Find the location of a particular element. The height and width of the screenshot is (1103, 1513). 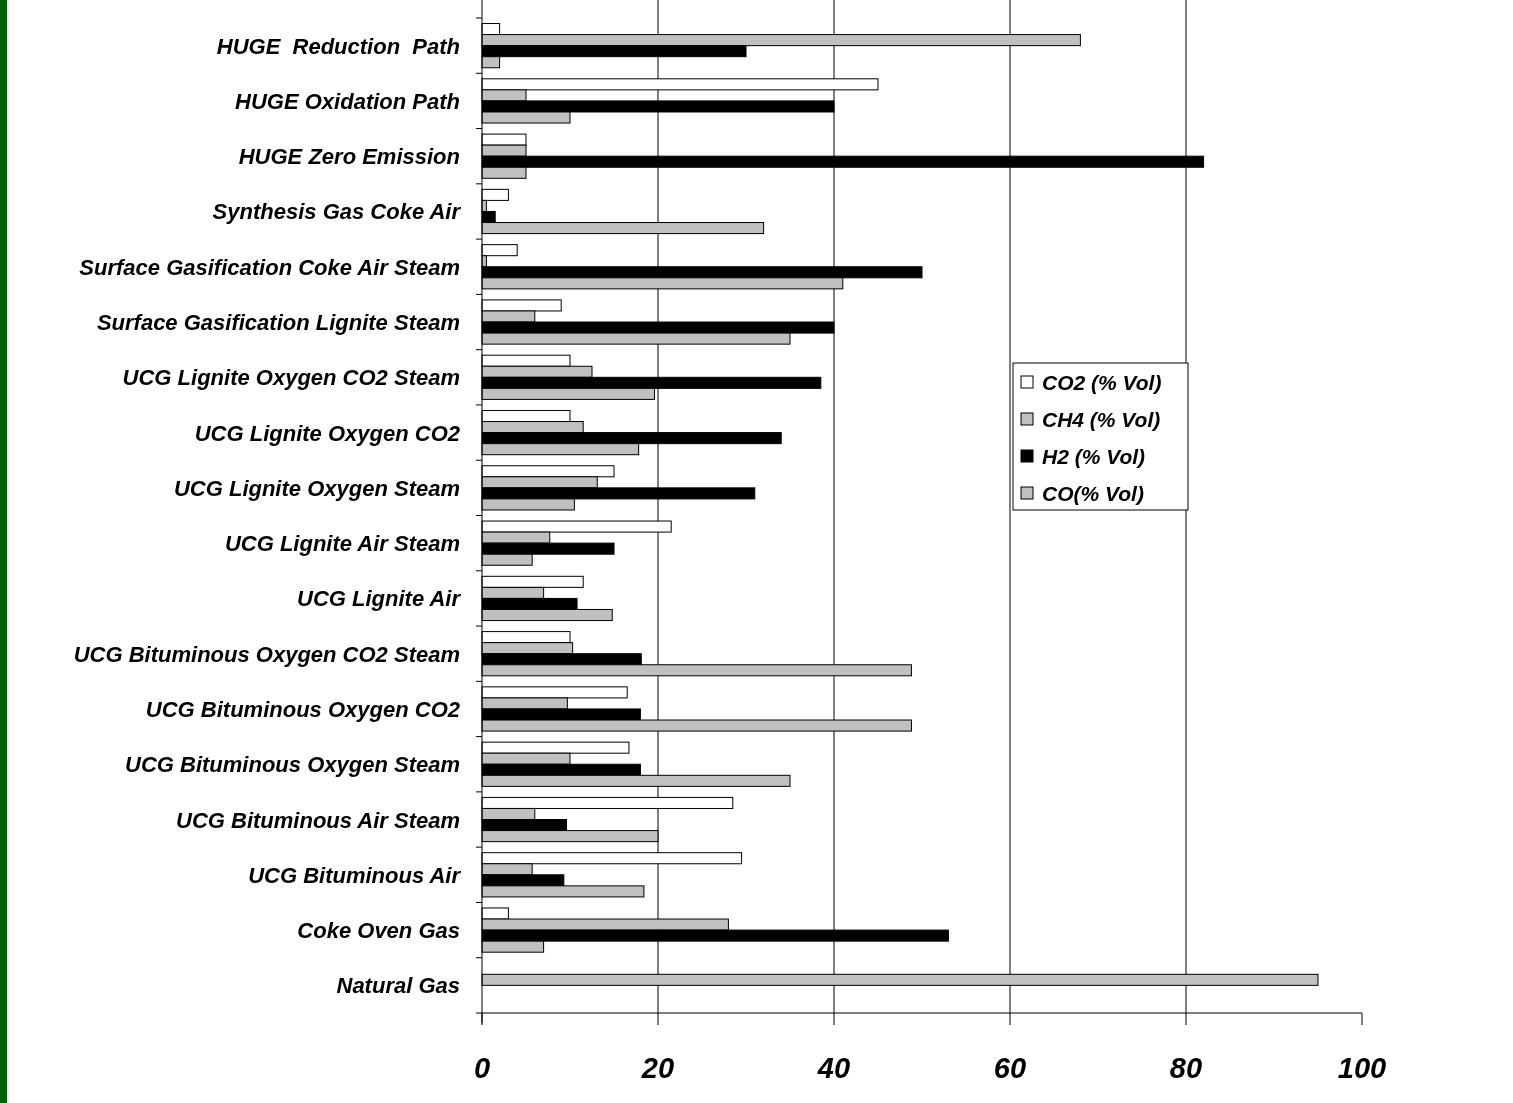

y-tick-label: UCG Lignite Air is located at coordinates (379, 599).